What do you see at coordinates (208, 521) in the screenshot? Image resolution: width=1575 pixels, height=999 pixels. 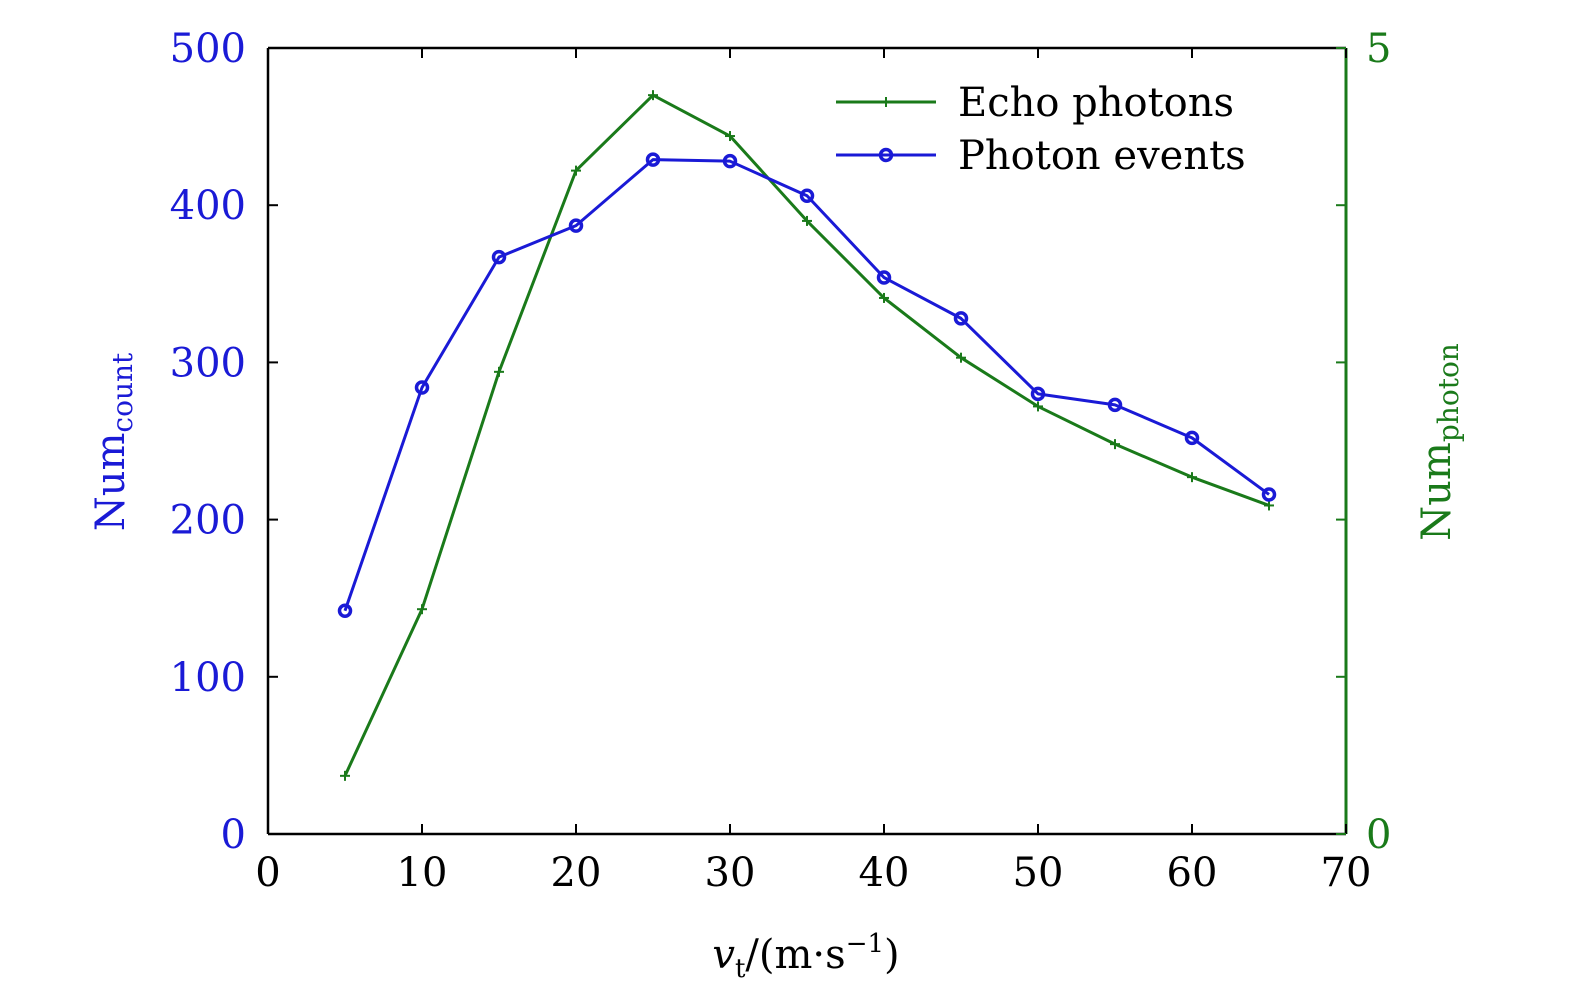 I see `y-left-tick-label: 200` at bounding box center [208, 521].